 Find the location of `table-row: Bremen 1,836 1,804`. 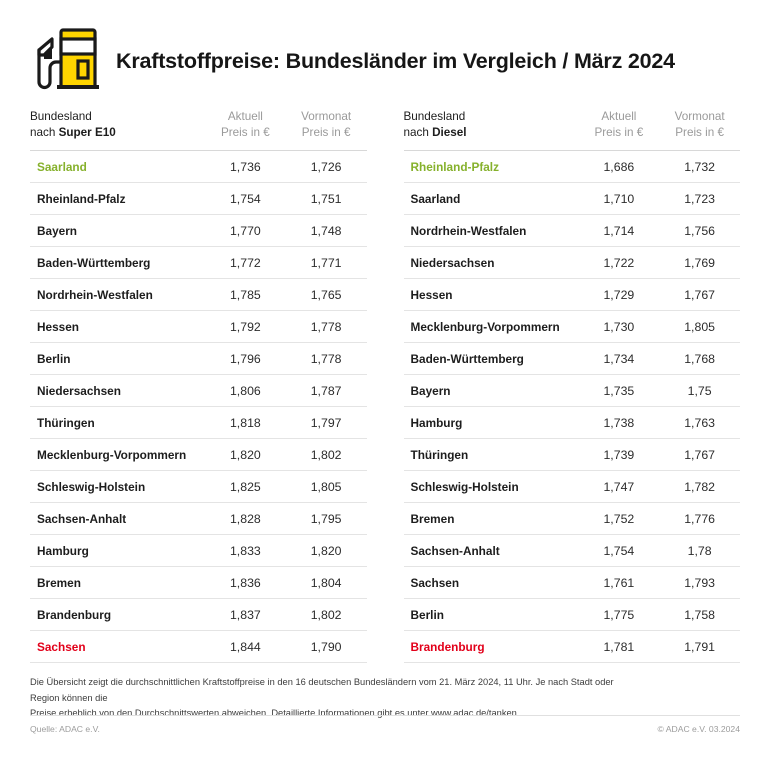

table-row: Bremen 1,836 1,804 is located at coordinates (198, 582).